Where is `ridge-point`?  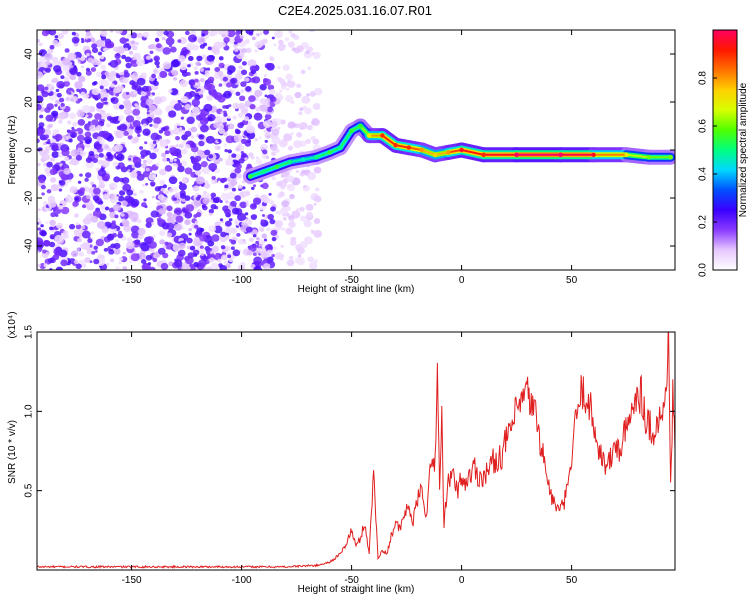
ridge-point is located at coordinates (422, 150).